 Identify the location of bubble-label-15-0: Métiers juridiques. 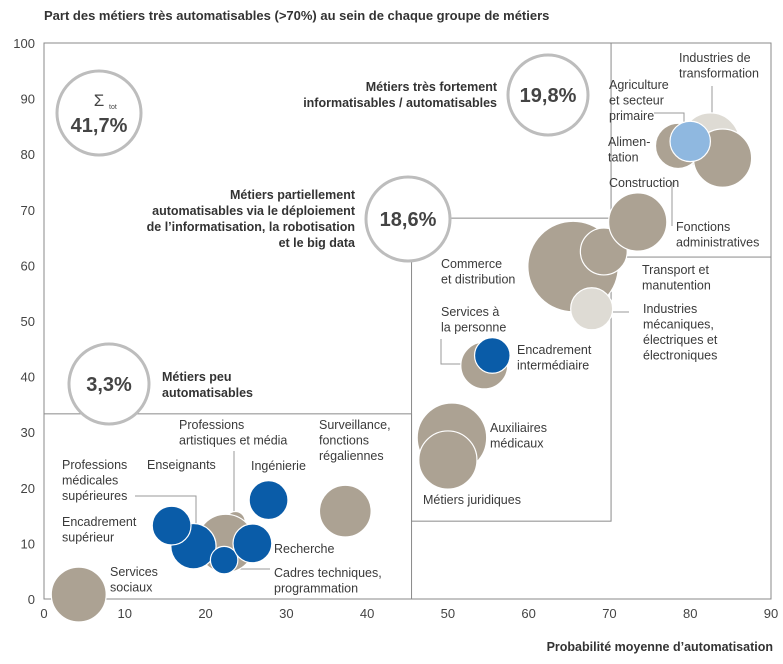
(472, 500).